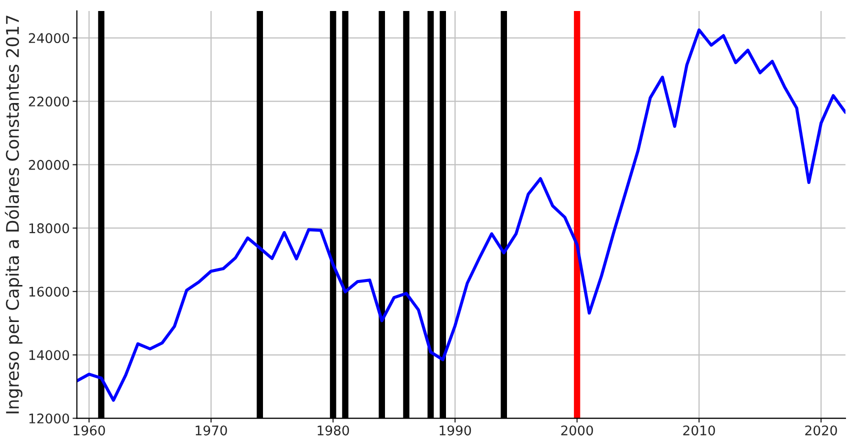 The width and height of the screenshot is (854, 438). Describe the element at coordinates (13, 215) in the screenshot. I see `y-axis-title: Ingreso per Capita a Dólares Constantes 2017` at that location.